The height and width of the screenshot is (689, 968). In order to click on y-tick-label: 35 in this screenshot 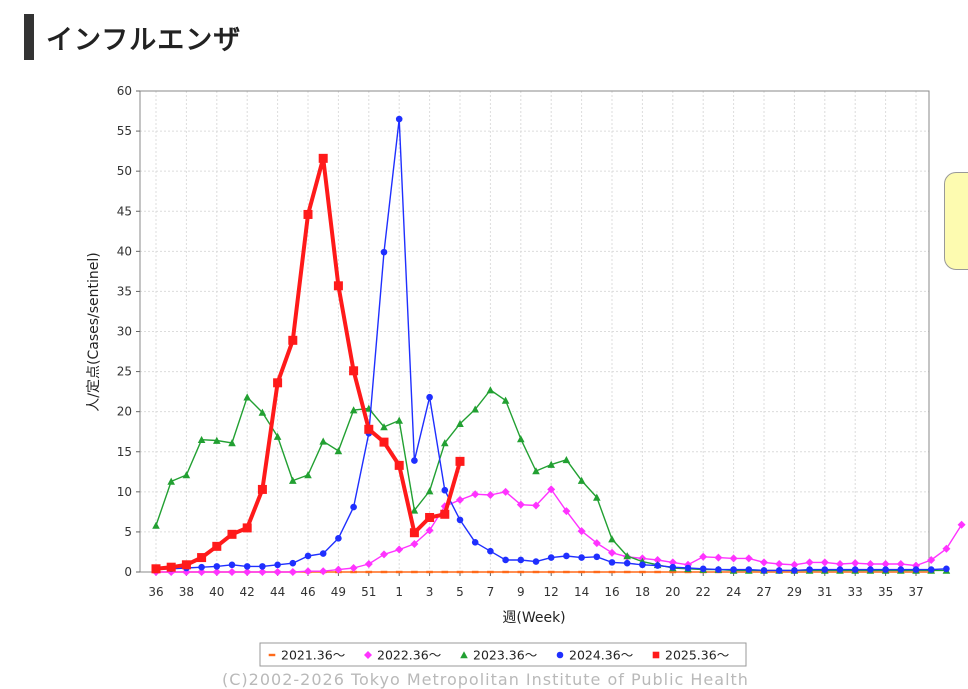, I will do `click(124, 291)`.